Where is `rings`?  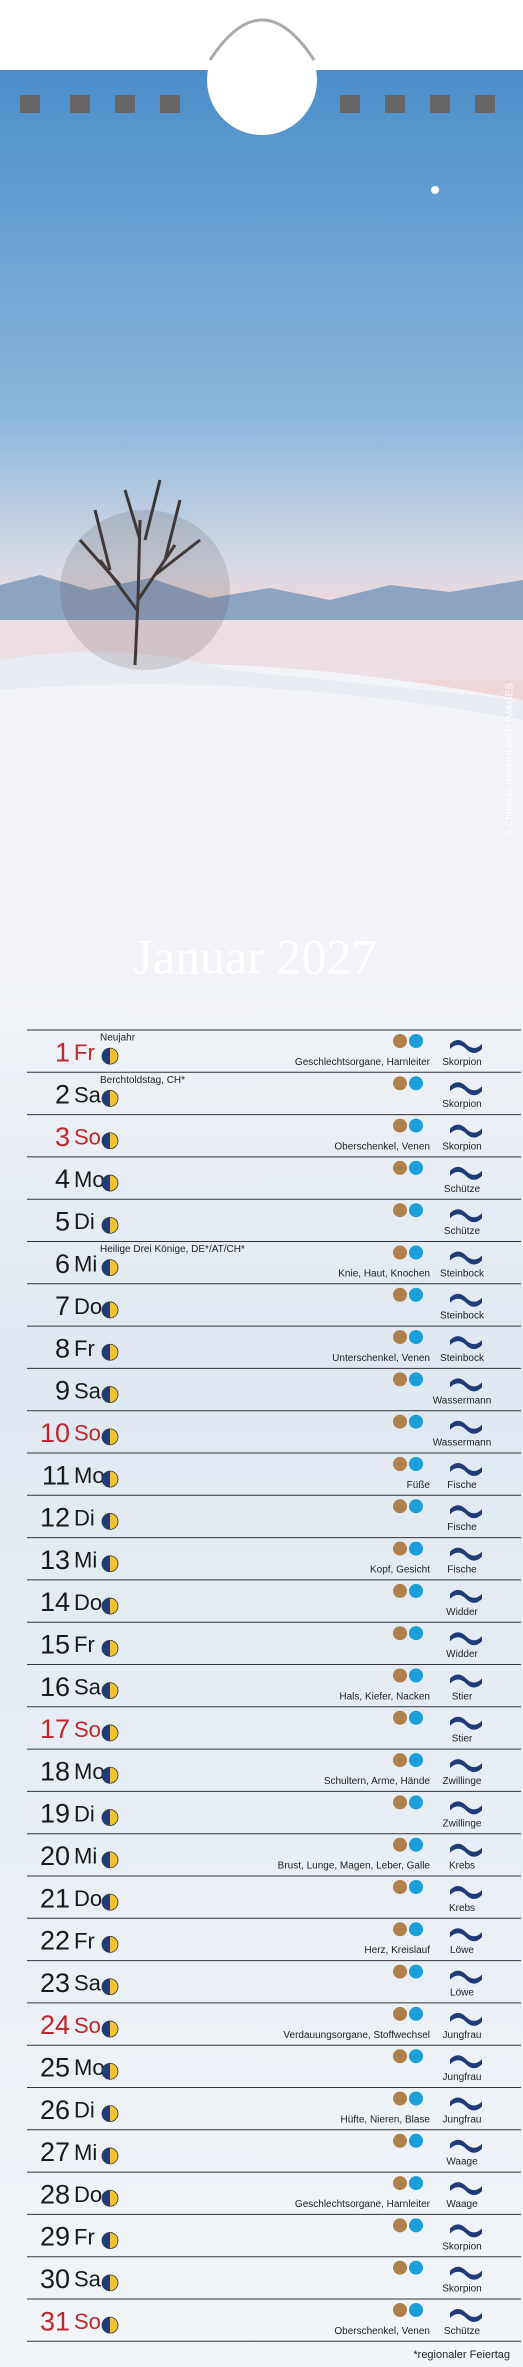 rings is located at coordinates (257, 104).